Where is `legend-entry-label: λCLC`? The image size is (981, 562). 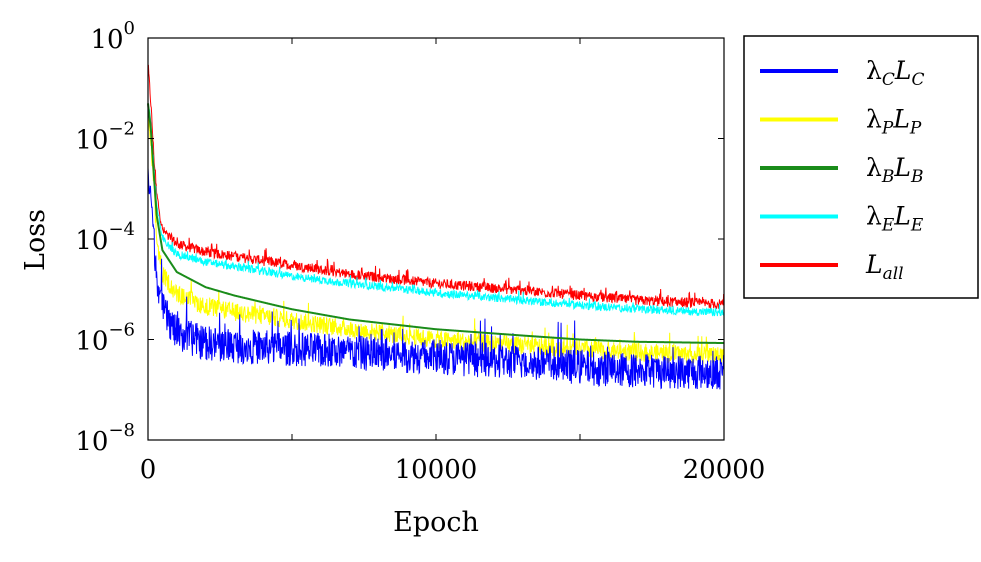
legend-entry-label: λCLC is located at coordinates (895, 73).